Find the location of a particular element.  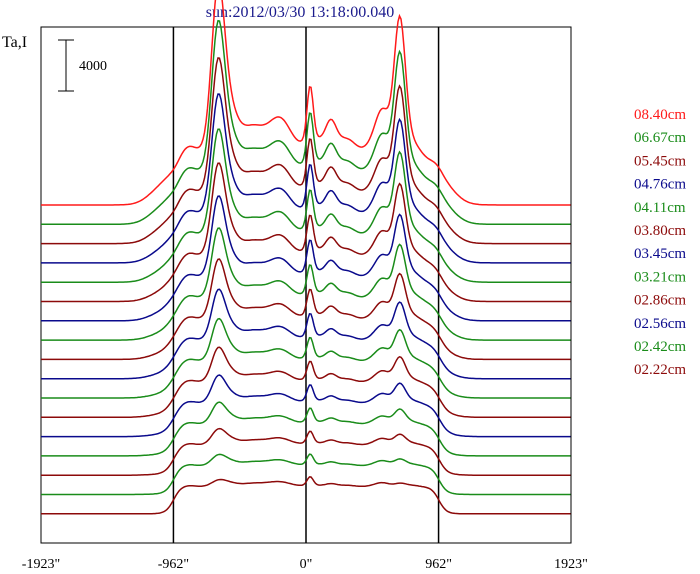

legend-entry: 02.56cm is located at coordinates (660, 324).